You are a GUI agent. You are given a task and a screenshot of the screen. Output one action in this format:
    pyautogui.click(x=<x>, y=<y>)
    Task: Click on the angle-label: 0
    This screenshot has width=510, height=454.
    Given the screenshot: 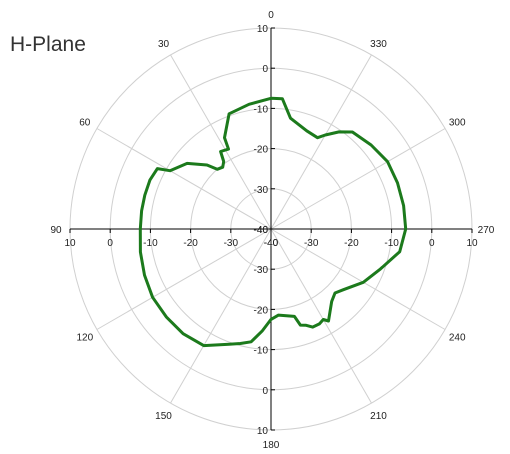 What is the action you would take?
    pyautogui.click(x=271, y=15)
    